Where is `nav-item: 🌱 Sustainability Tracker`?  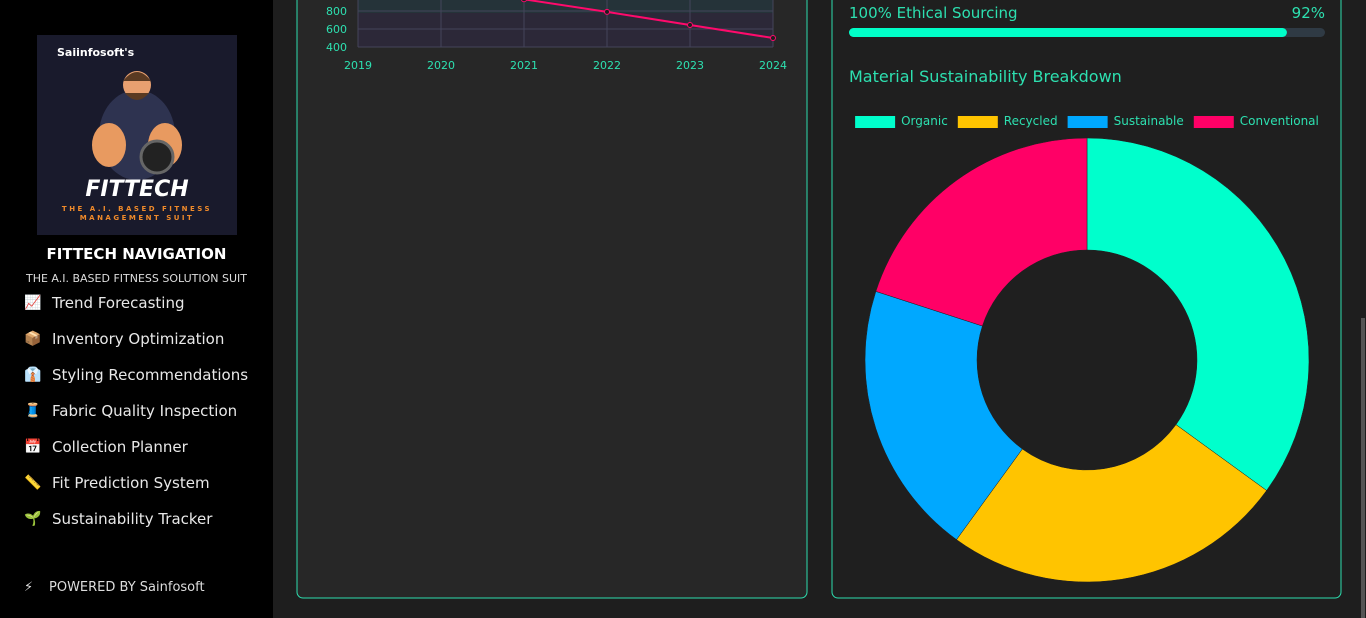 nav-item: 🌱 Sustainability Tracker is located at coordinates (118, 519).